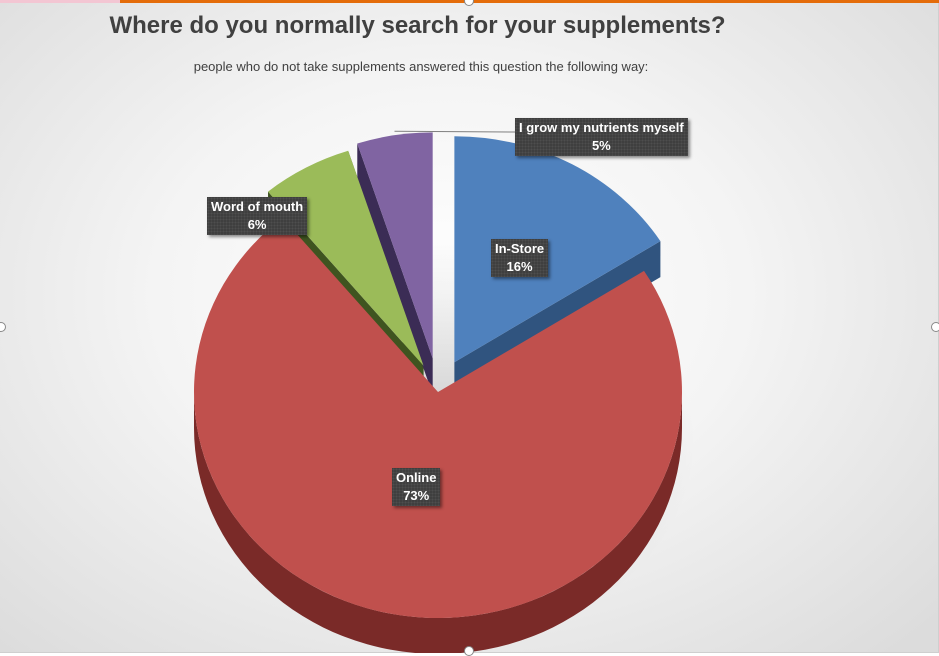  What do you see at coordinates (519, 266) in the screenshot?
I see `data-label-in-store-value: 16%` at bounding box center [519, 266].